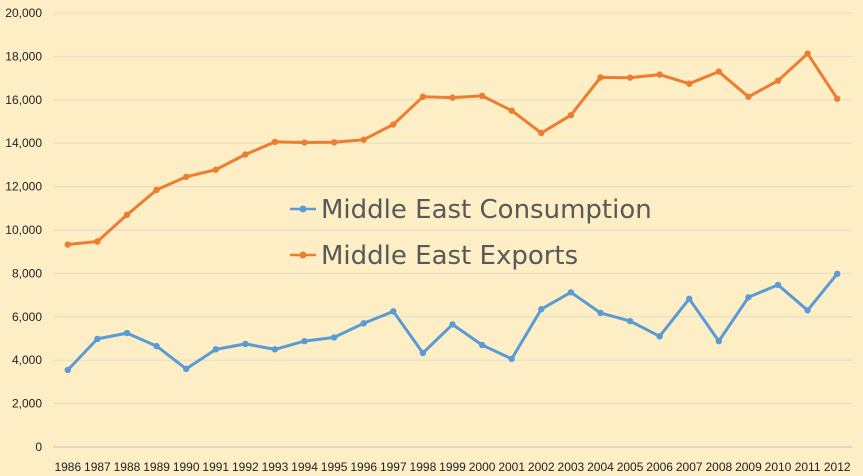 The width and height of the screenshot is (863, 476). I want to click on y-tick-label: 4,000, so click(27, 360).